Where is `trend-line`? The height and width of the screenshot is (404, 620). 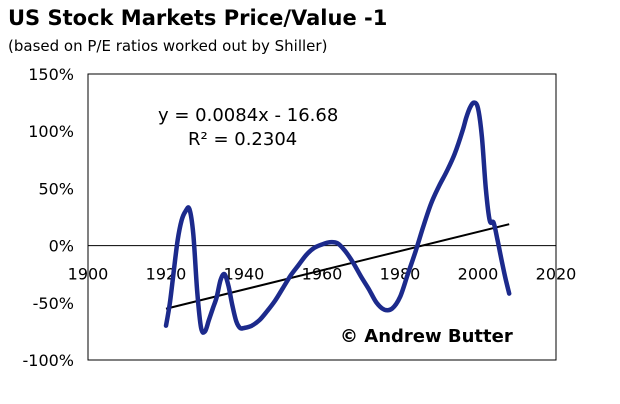 trend-line is located at coordinates (337, 266).